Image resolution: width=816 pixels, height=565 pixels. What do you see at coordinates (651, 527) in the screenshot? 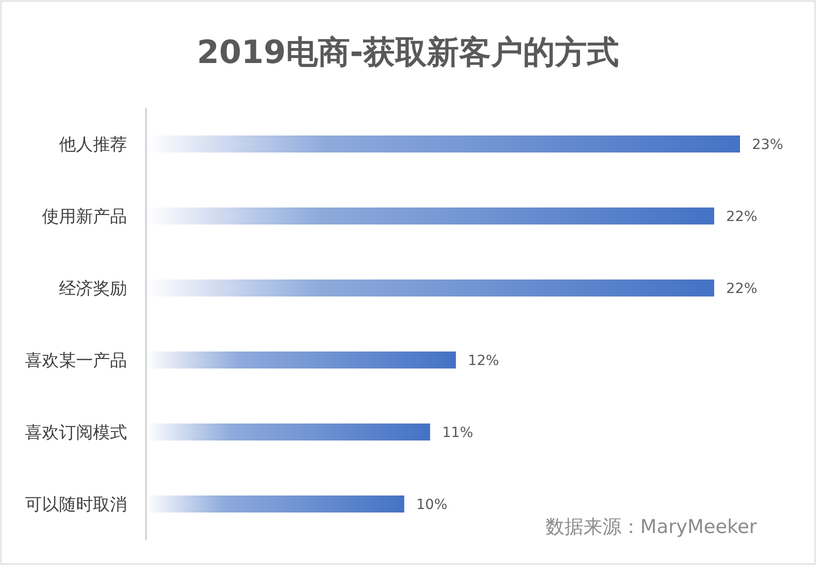
I see `annotation: 数据来源：MaryMeeker` at bounding box center [651, 527].